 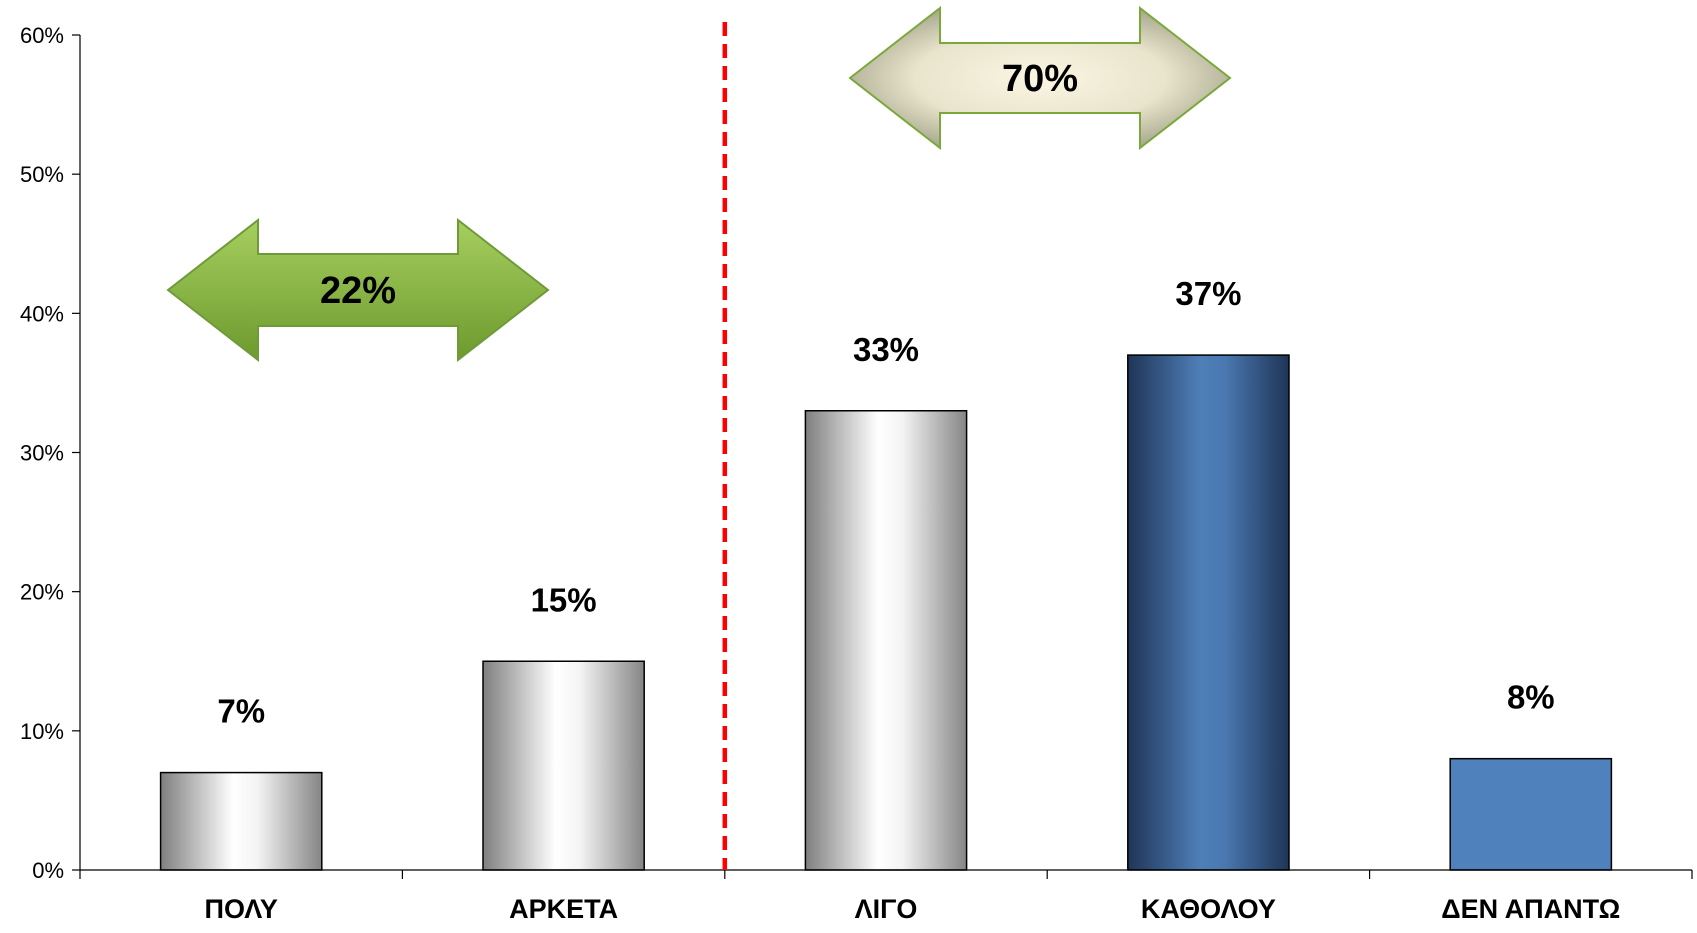 I want to click on y-tick-label: 0%, so click(x=48, y=870).